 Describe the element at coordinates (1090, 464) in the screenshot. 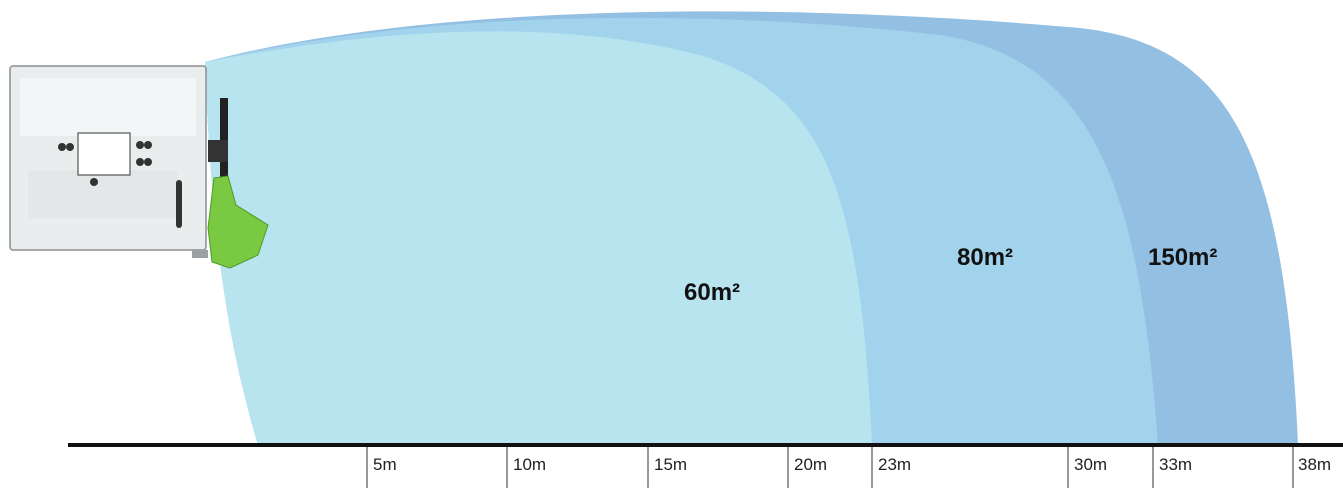

I see `tick-label-30m: 30m` at that location.